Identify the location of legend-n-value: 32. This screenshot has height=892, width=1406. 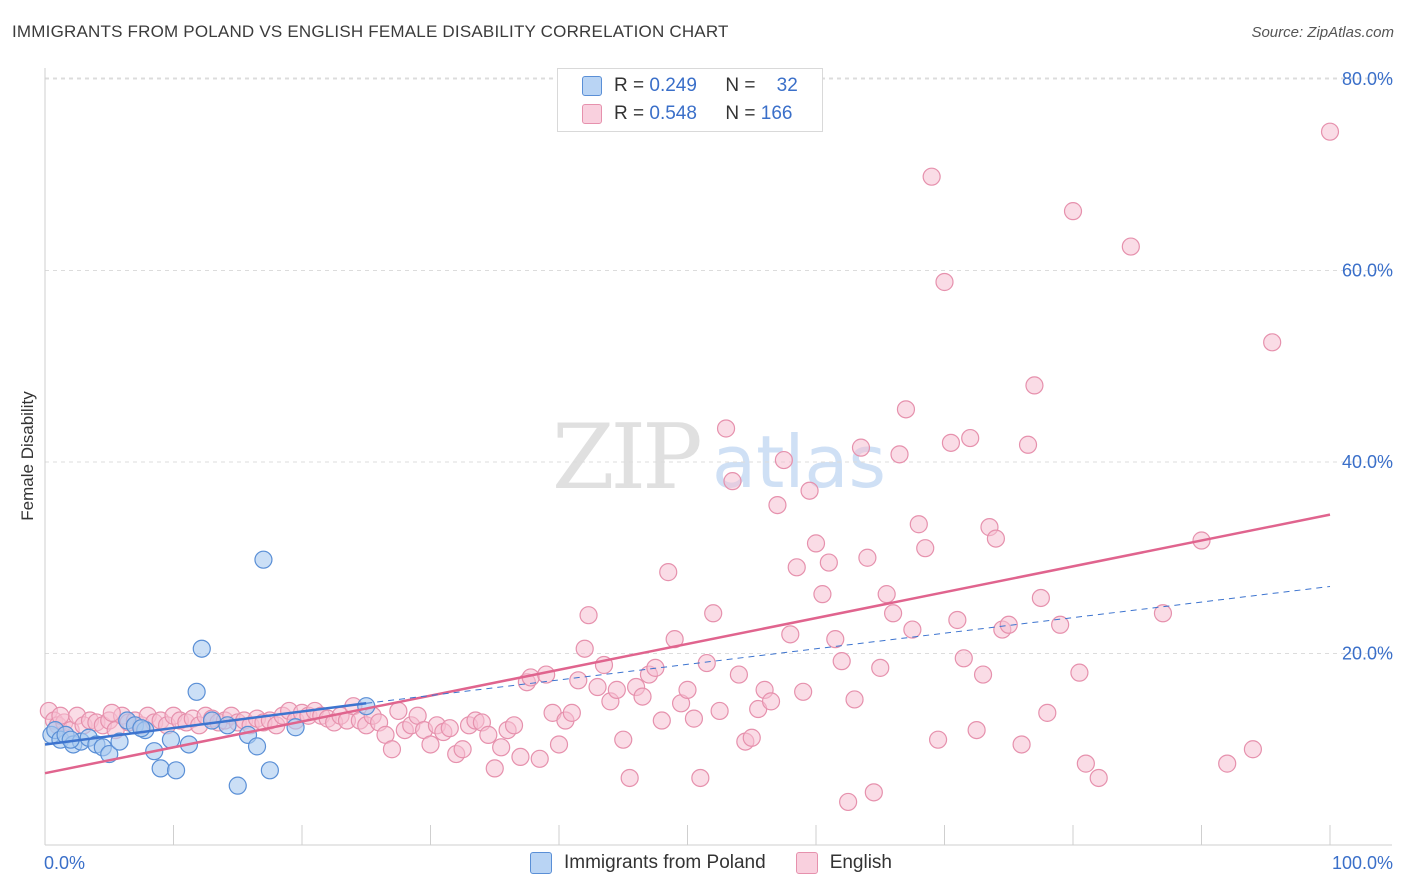
(787, 85).